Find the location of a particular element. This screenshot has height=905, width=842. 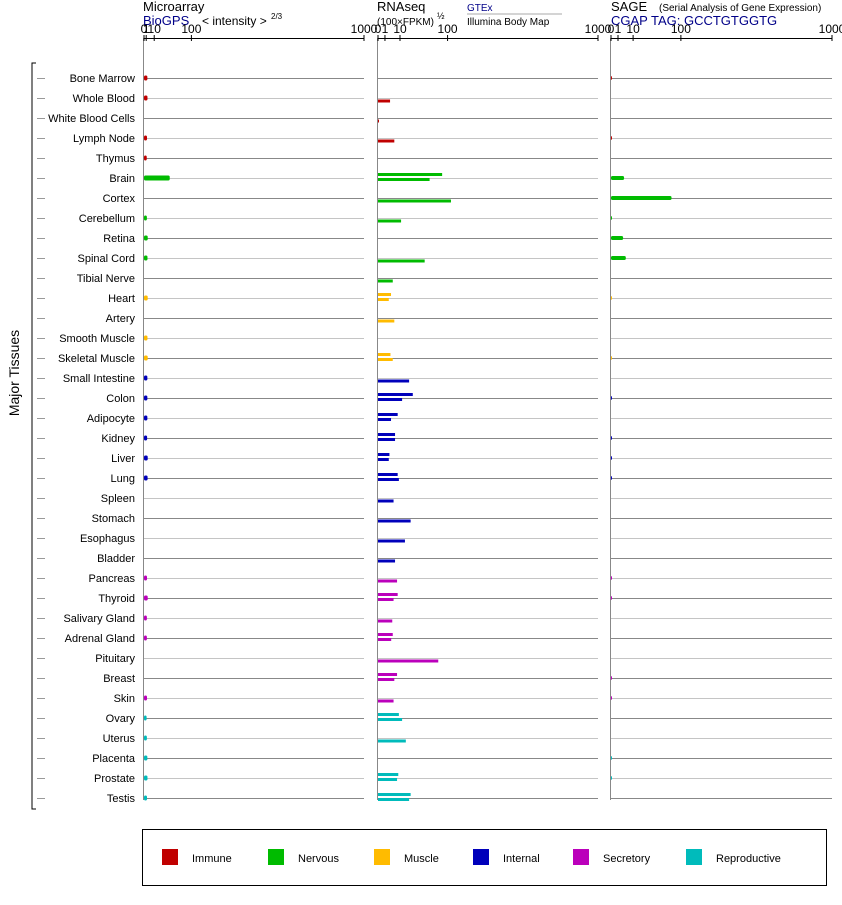

sage-title: SAGE is located at coordinates (629, 7).